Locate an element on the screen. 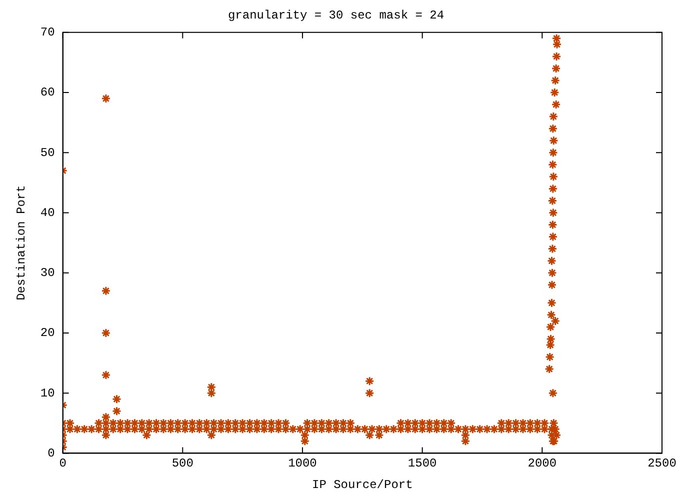  x-tick-label: 1000 is located at coordinates (302, 463).